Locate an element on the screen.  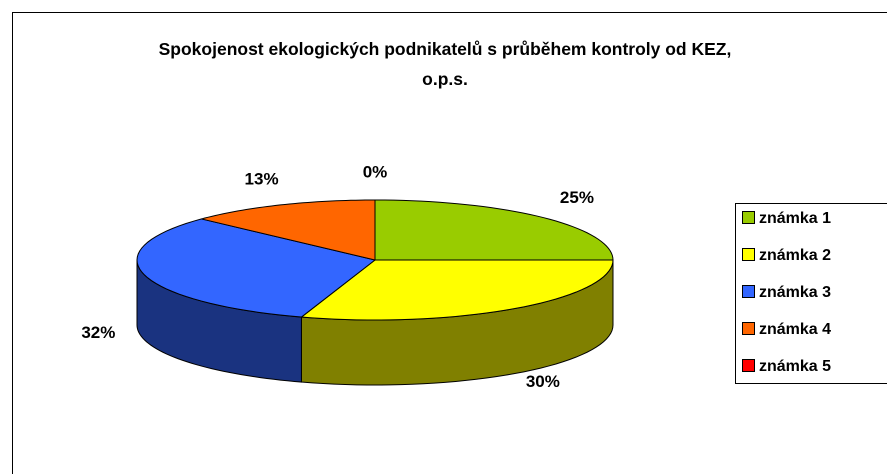
legend-label: známka 1 is located at coordinates (795, 218).